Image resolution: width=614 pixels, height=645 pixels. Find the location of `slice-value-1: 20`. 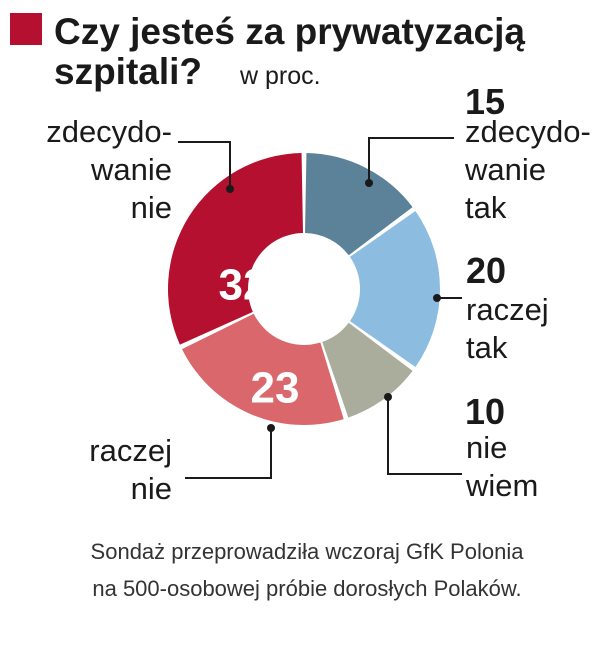

slice-value-1: 20 is located at coordinates (486, 270).